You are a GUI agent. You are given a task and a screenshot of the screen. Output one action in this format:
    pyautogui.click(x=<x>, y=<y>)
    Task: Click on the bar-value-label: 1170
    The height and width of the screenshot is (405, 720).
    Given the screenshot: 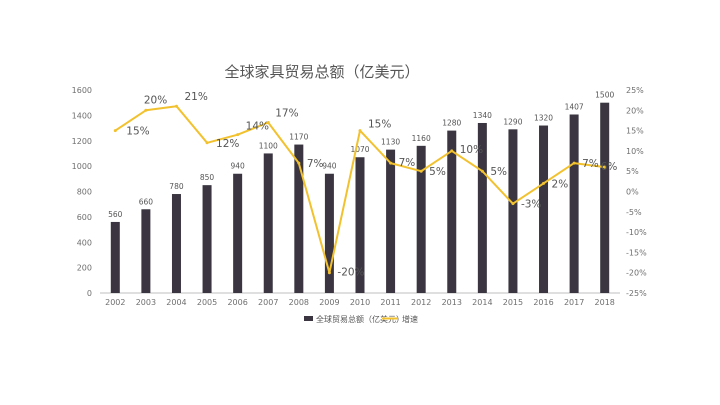 What is the action you would take?
    pyautogui.click(x=298, y=137)
    